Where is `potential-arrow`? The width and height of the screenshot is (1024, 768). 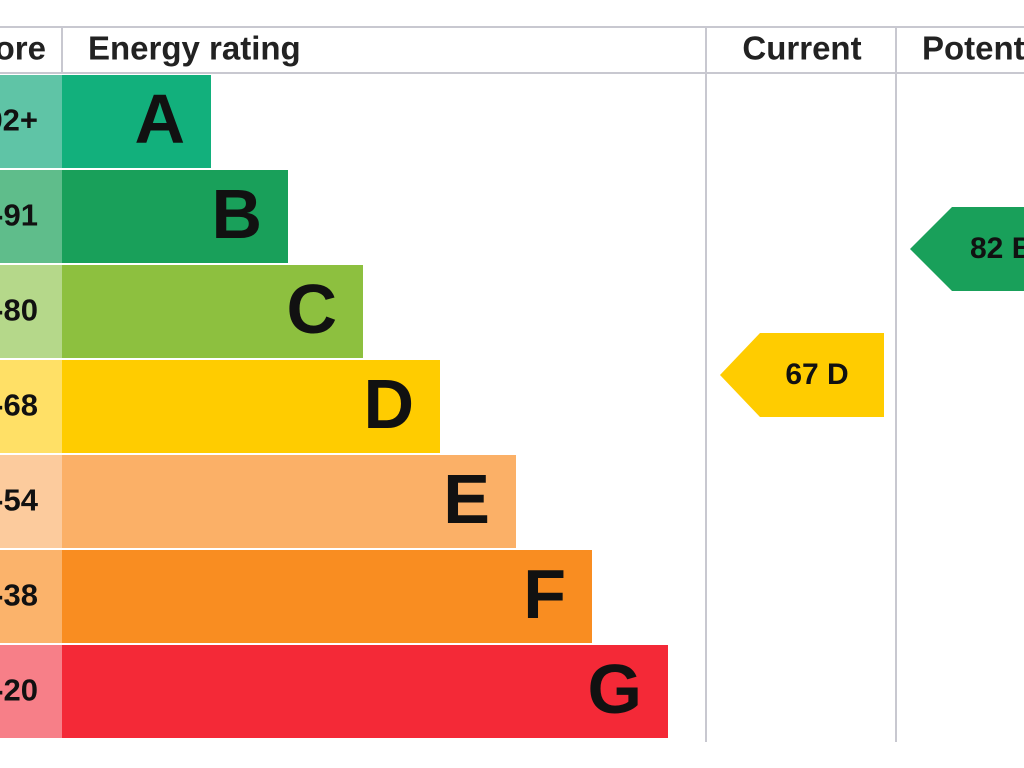
potential-arrow is located at coordinates (967, 249).